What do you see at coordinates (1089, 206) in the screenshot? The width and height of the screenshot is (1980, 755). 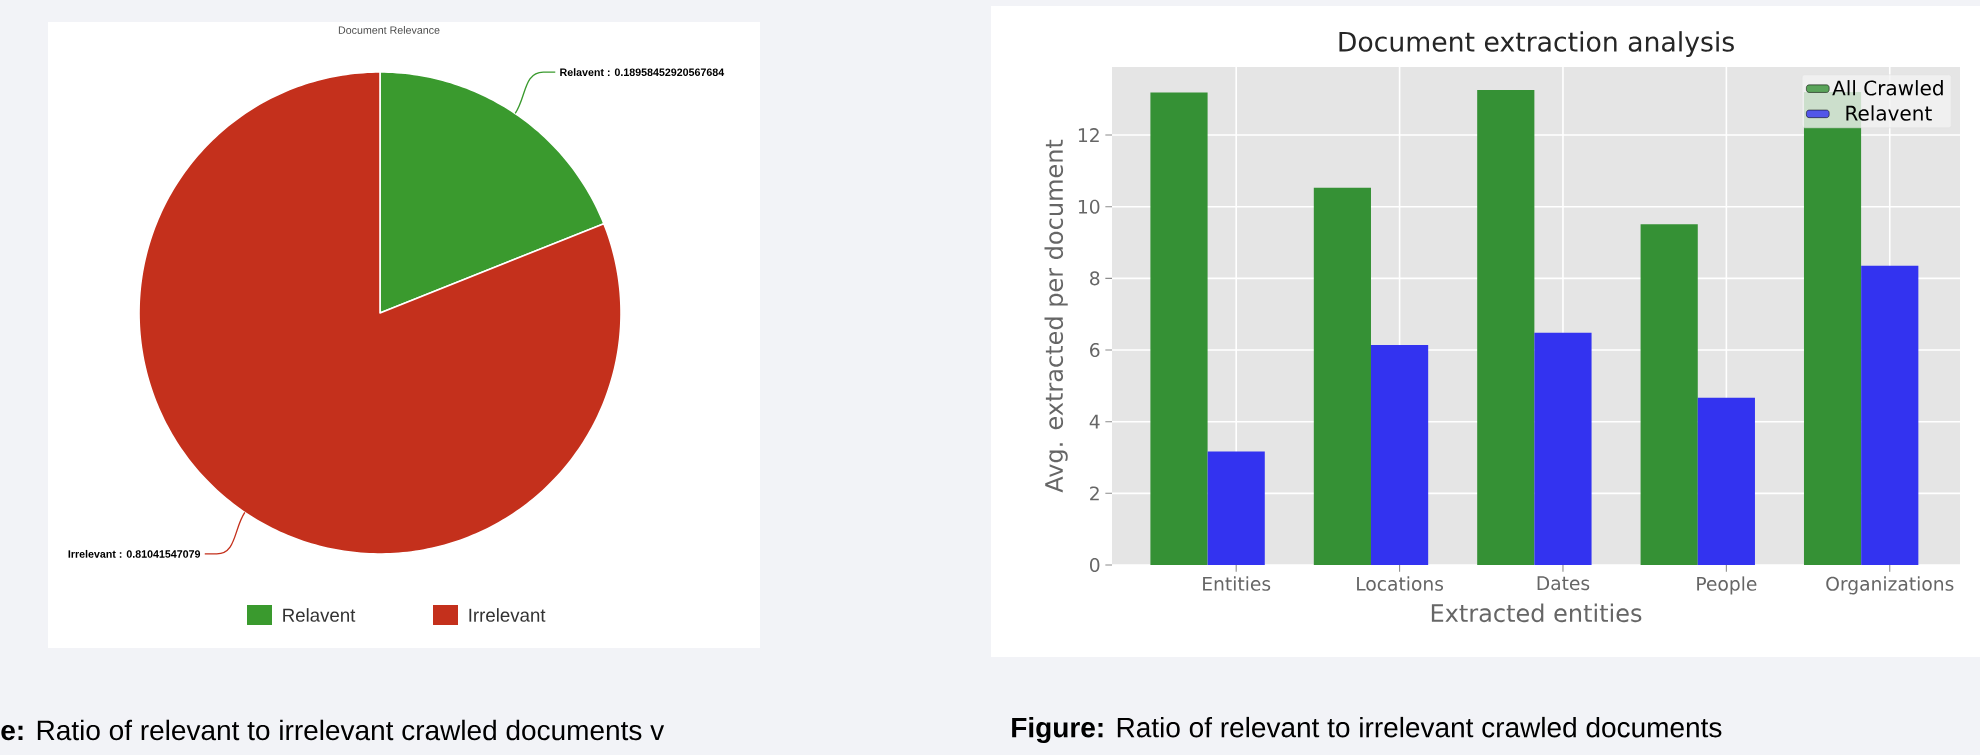 I see `y-tick-label: 10` at bounding box center [1089, 206].